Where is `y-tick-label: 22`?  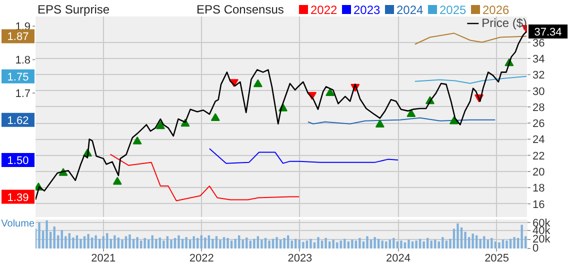 y-tick-label: 22 is located at coordinates (538, 156).